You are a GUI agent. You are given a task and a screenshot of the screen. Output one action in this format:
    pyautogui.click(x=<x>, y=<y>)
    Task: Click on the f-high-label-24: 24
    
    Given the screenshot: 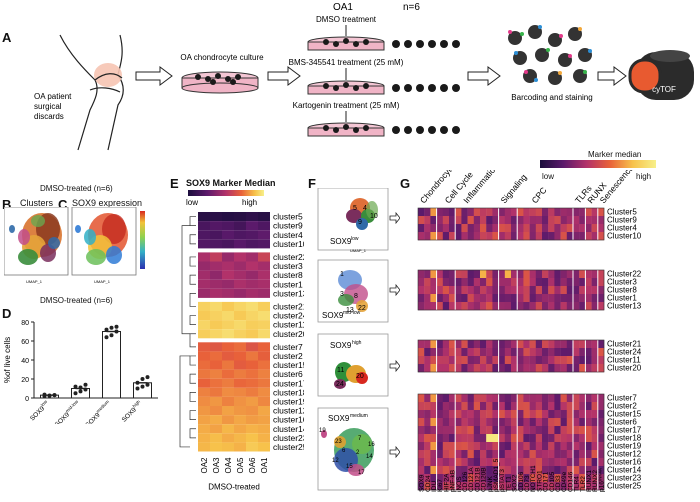 What is the action you would take?
    pyautogui.click(x=340, y=384)
    